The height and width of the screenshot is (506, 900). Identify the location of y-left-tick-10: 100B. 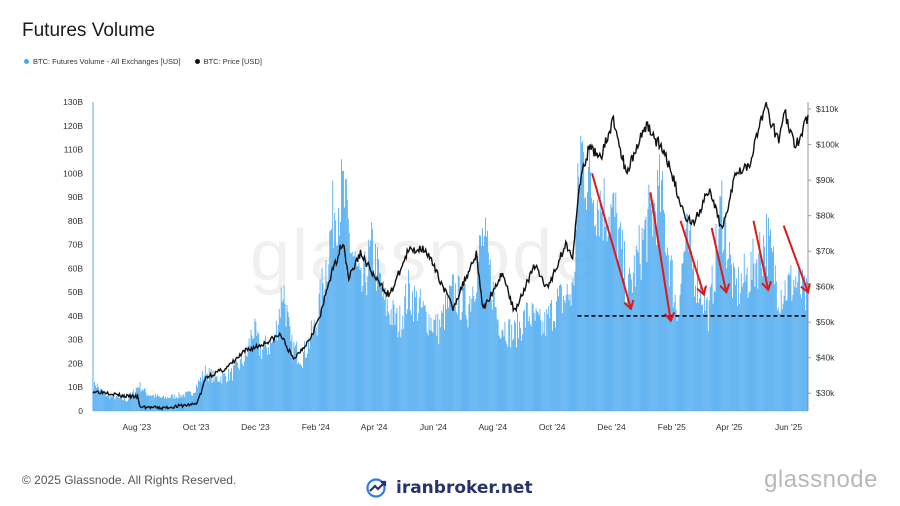
(73, 173).